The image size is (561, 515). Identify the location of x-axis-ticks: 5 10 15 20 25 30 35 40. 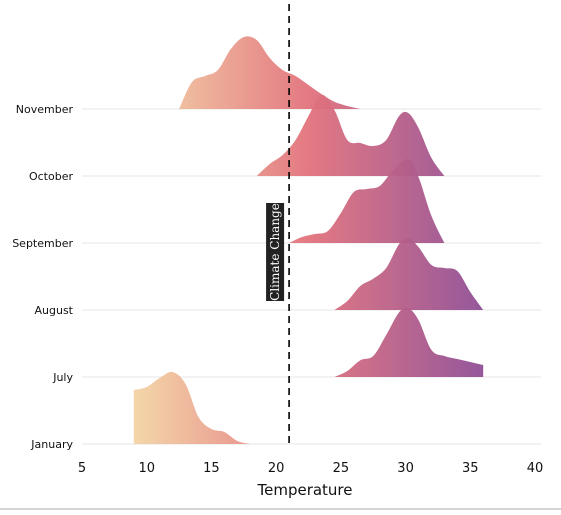
(310, 468).